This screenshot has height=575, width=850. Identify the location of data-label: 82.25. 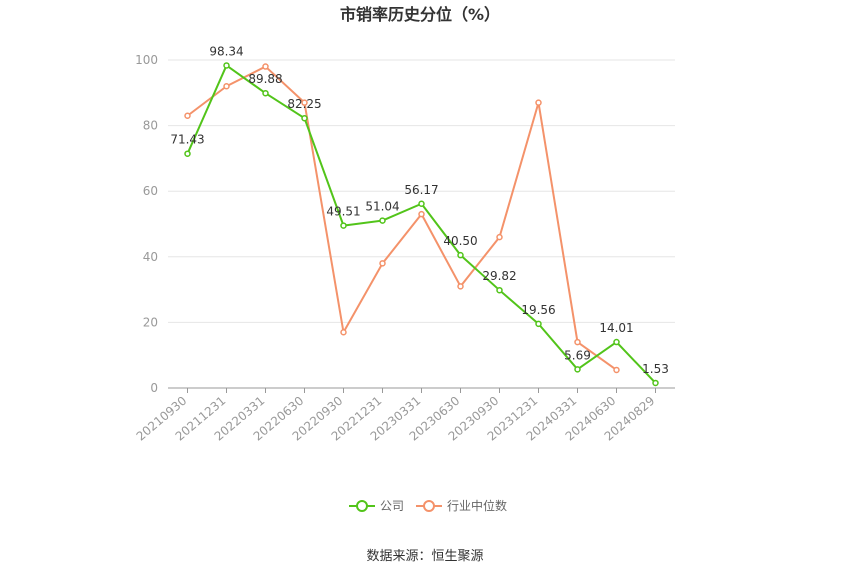
(304, 104).